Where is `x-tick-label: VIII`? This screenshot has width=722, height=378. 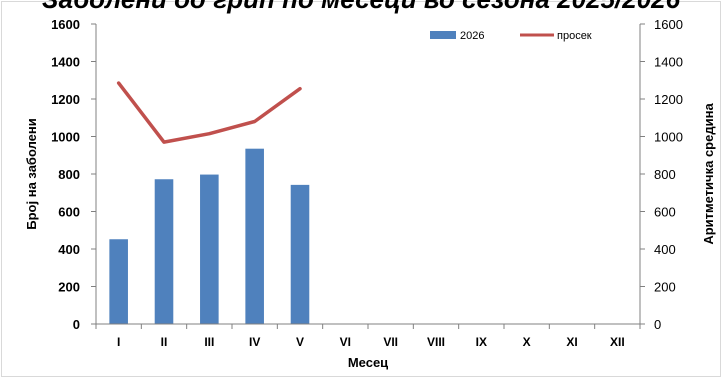 x-tick-label: VIII is located at coordinates (436, 342).